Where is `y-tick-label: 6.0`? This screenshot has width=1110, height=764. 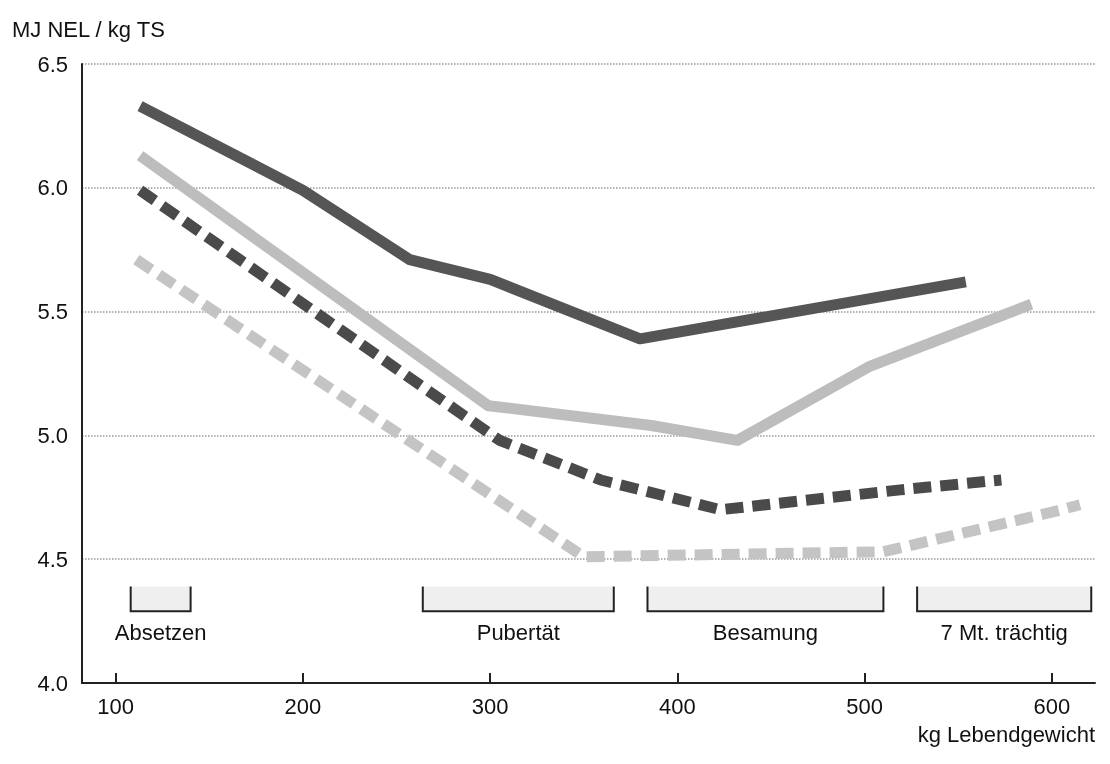 y-tick-label: 6.0 is located at coordinates (52, 188).